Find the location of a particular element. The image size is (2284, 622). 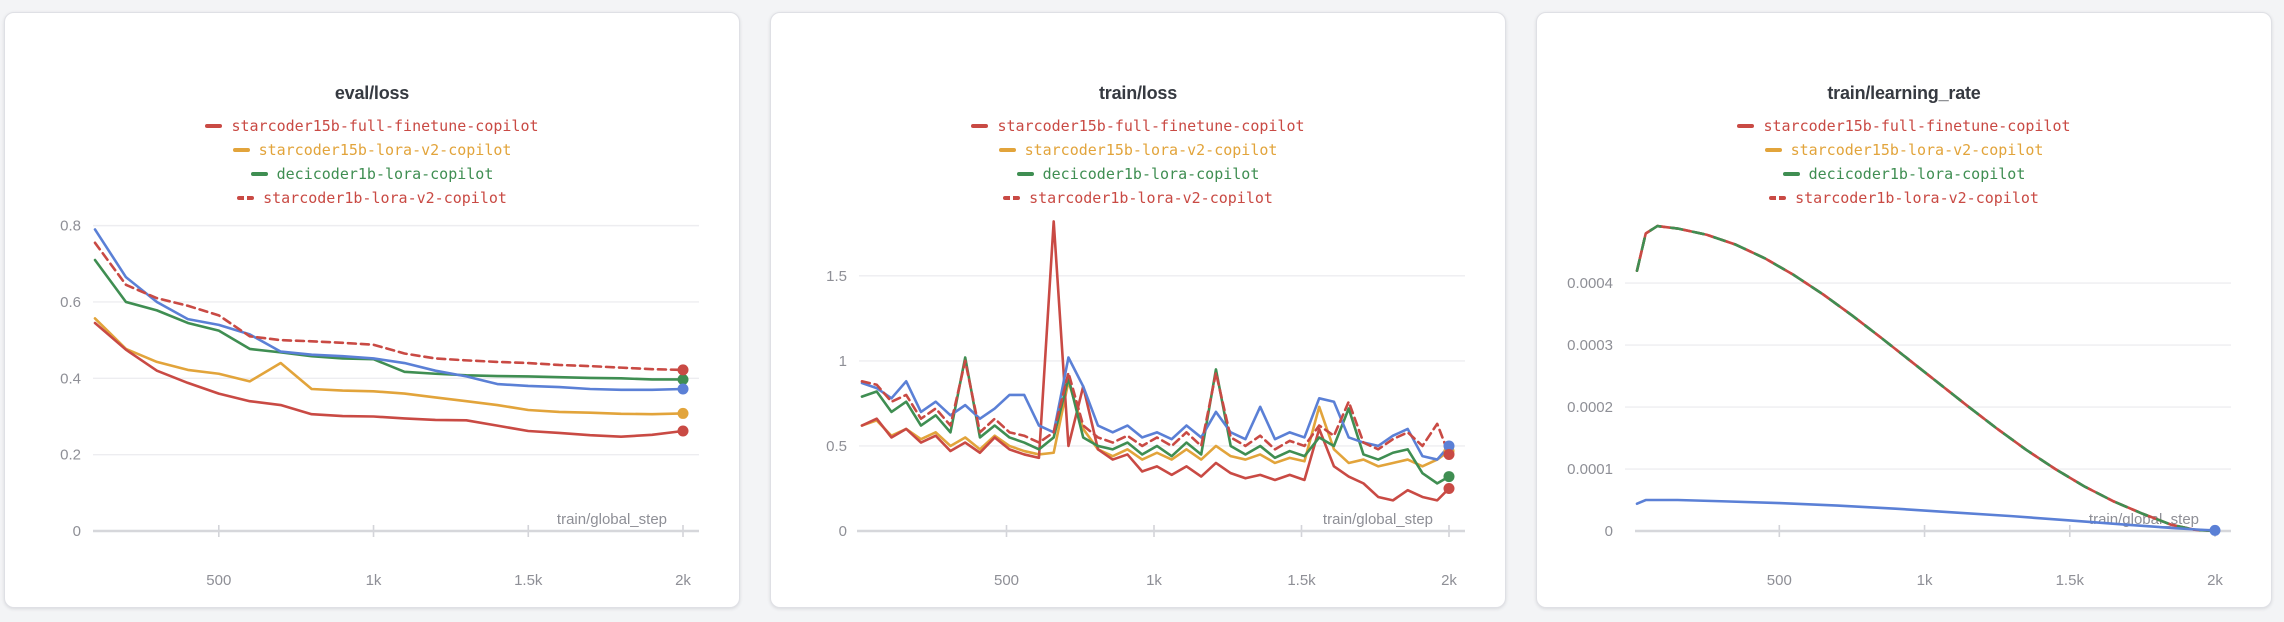

y-tick-label: 0.0004 is located at coordinates (1590, 283).